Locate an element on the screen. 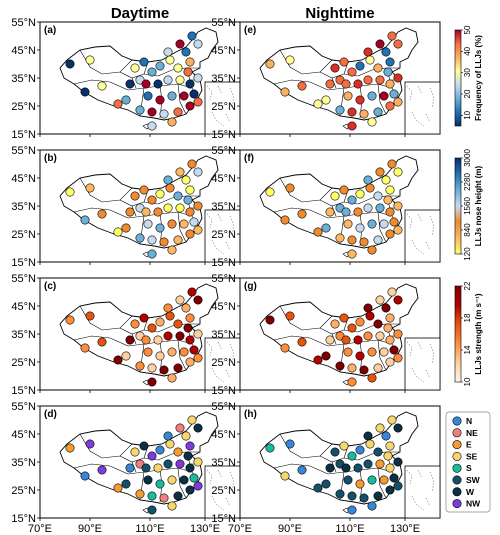  colorbar-label: LLJs nose height (m) is located at coordinates (478, 205).